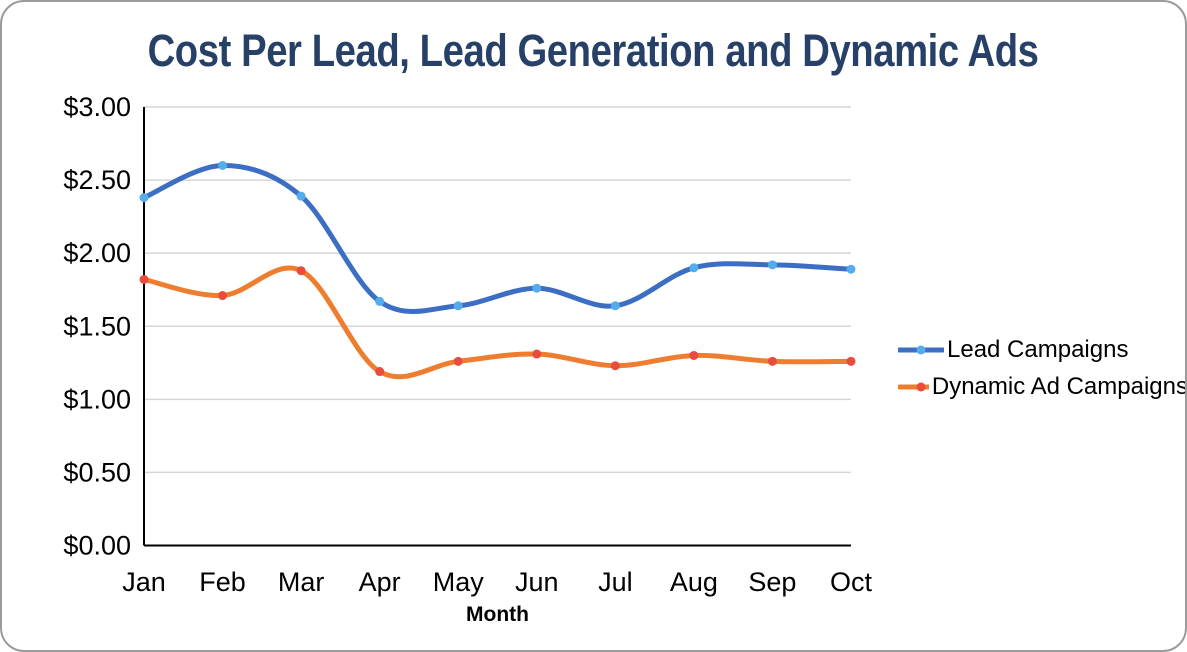 The width and height of the screenshot is (1187, 652). I want to click on x-axis-tick-label: Sep, so click(772, 582).